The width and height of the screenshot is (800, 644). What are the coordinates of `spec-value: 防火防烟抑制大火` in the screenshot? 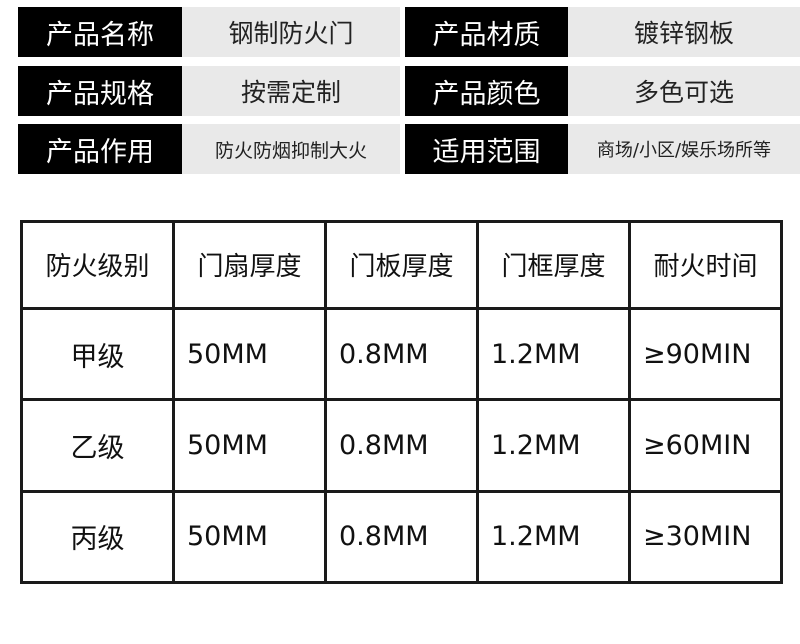 It's located at (291, 149).